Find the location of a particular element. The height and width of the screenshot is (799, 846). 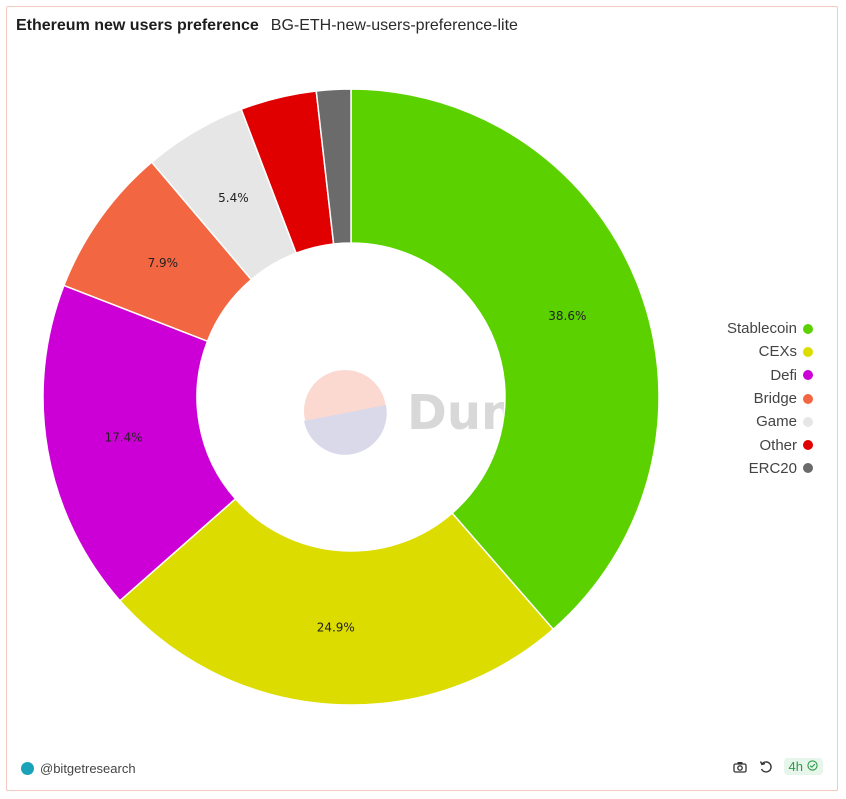

avatar is located at coordinates (27, 768).